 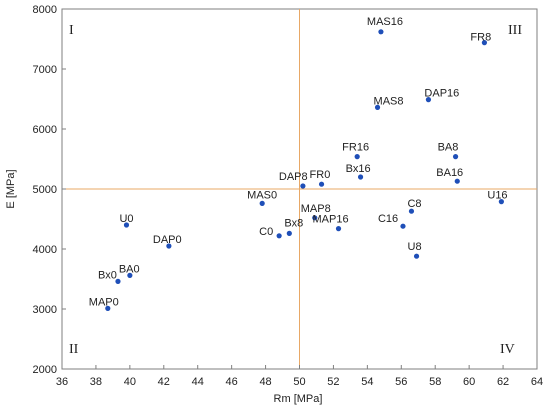 I want to click on point-label: U8, so click(x=415, y=247).